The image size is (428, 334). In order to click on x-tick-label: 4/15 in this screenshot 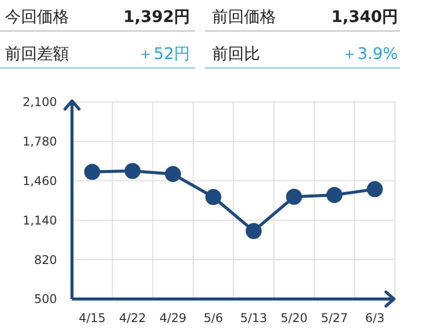, I will do `click(92, 318)`.